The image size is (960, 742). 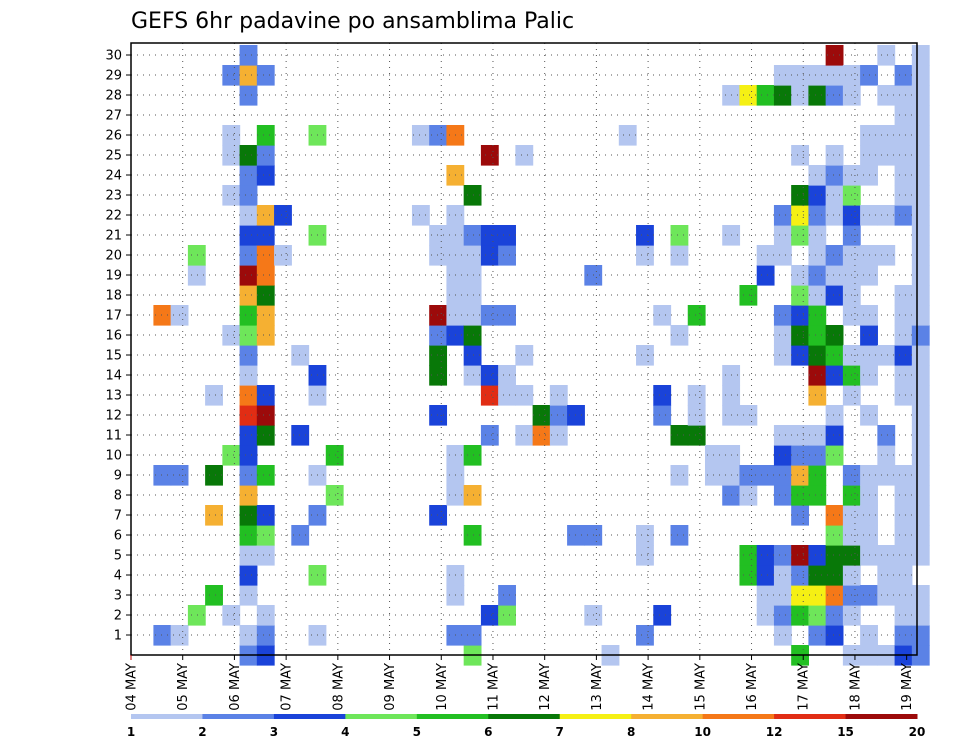 What do you see at coordinates (113, 136) in the screenshot?
I see `y-tick-label: 26` at bounding box center [113, 136].